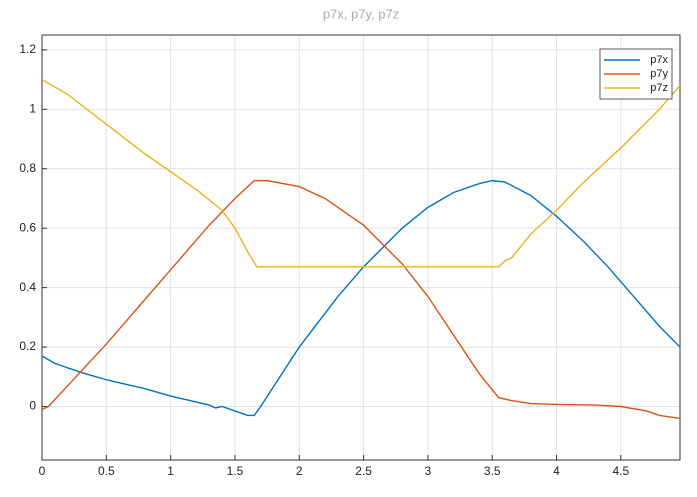 Image resolution: width=697 pixels, height=497 pixels. I want to click on x-tick-label: 2.5, so click(363, 471).